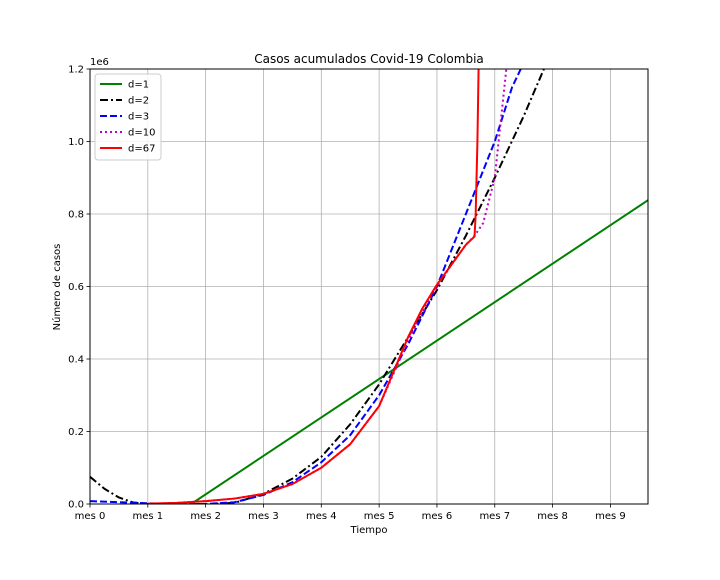  I want to click on legend-label: d=2, so click(138, 101).